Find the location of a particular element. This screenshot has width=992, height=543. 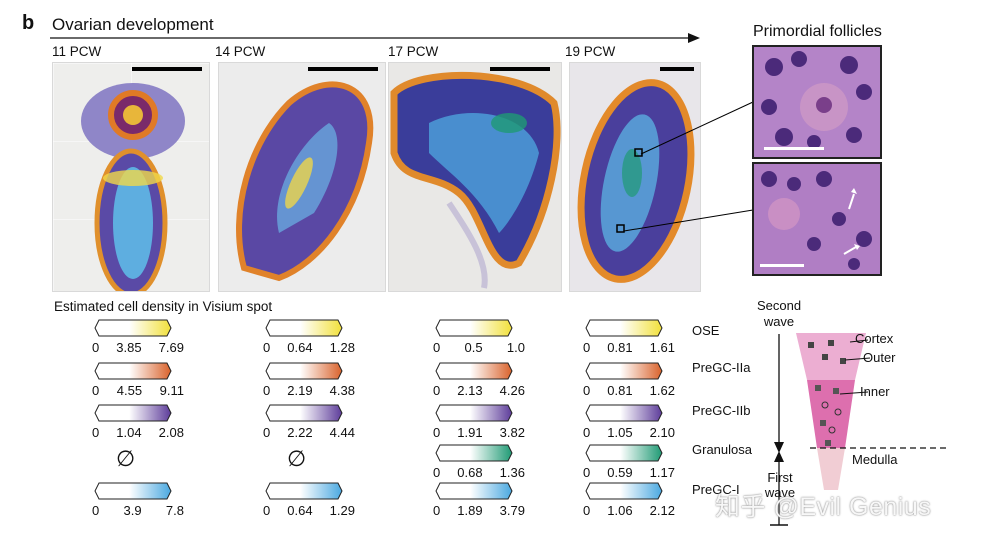

scale-tick: 4.44 is located at coordinates (342, 432).